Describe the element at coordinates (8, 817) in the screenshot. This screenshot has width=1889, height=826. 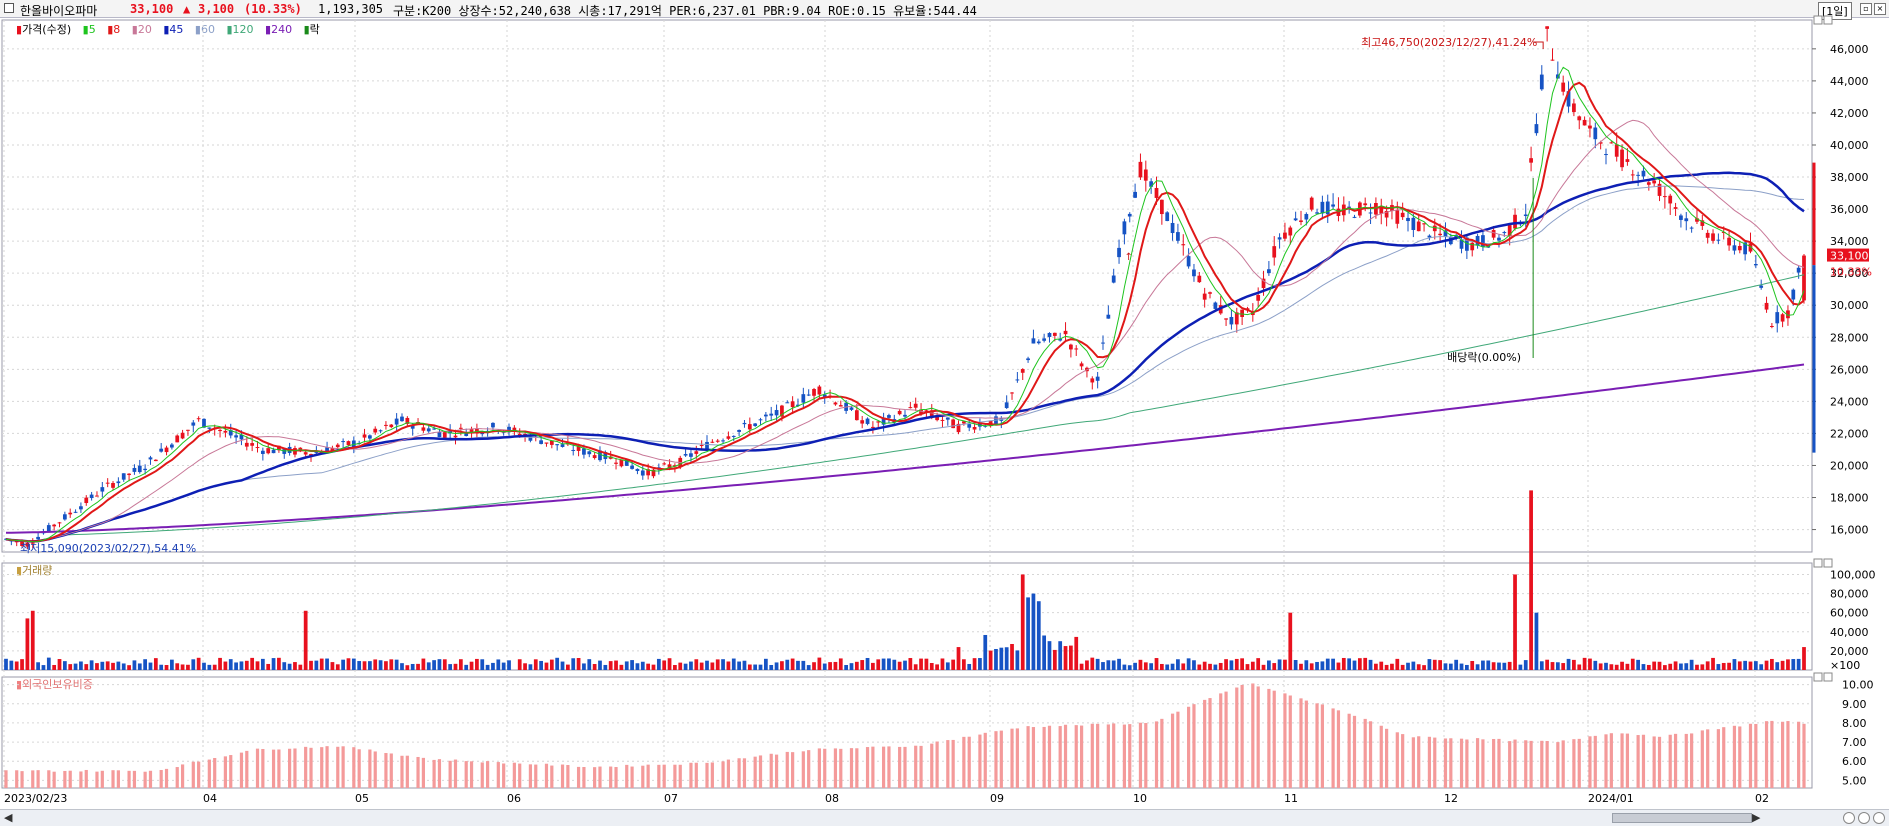
I see `scroll-left-icon: ◀` at that location.